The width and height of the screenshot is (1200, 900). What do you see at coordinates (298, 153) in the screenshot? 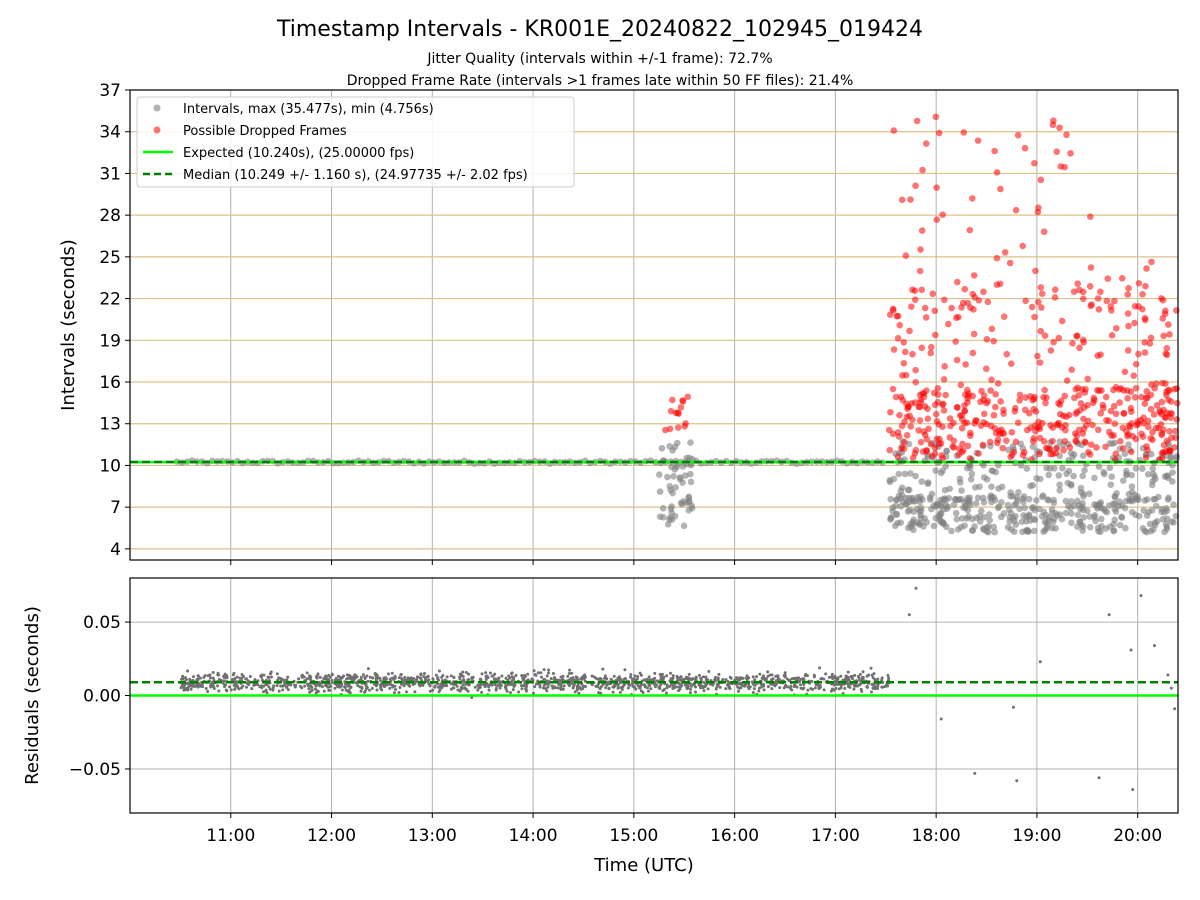
I see `legend-label: Expected (10.240s), (25.00000 fps)` at bounding box center [298, 153].